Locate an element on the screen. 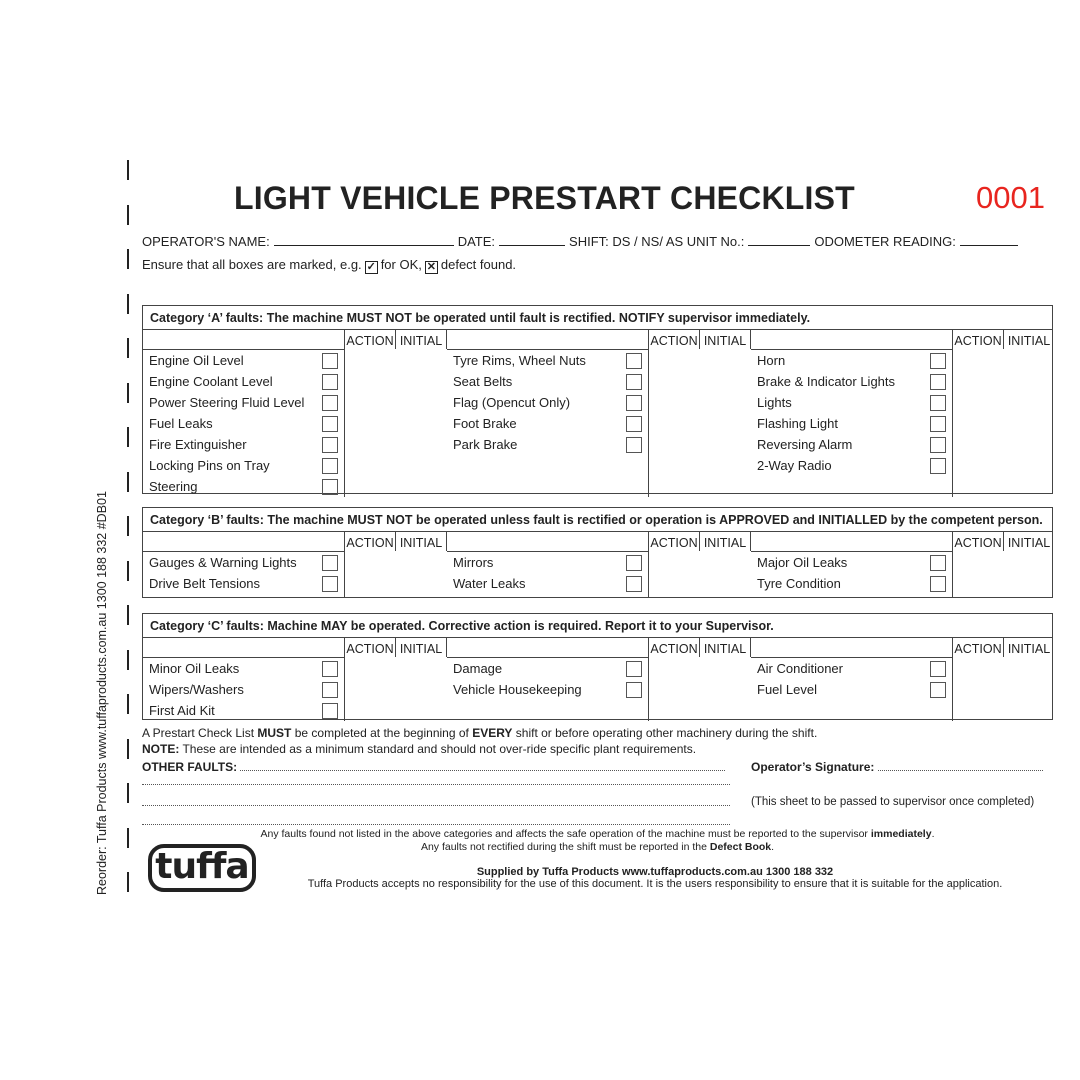  signature-field is located at coordinates (960, 766).